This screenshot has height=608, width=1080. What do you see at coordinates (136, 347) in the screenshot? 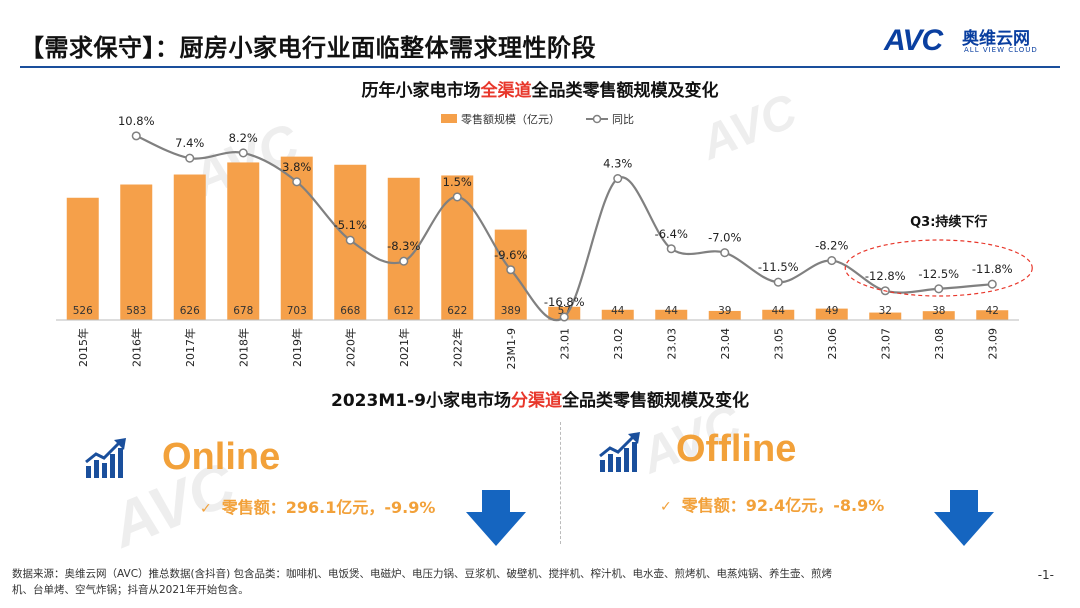
I see `x-tick-label: 2016年` at bounding box center [136, 347].